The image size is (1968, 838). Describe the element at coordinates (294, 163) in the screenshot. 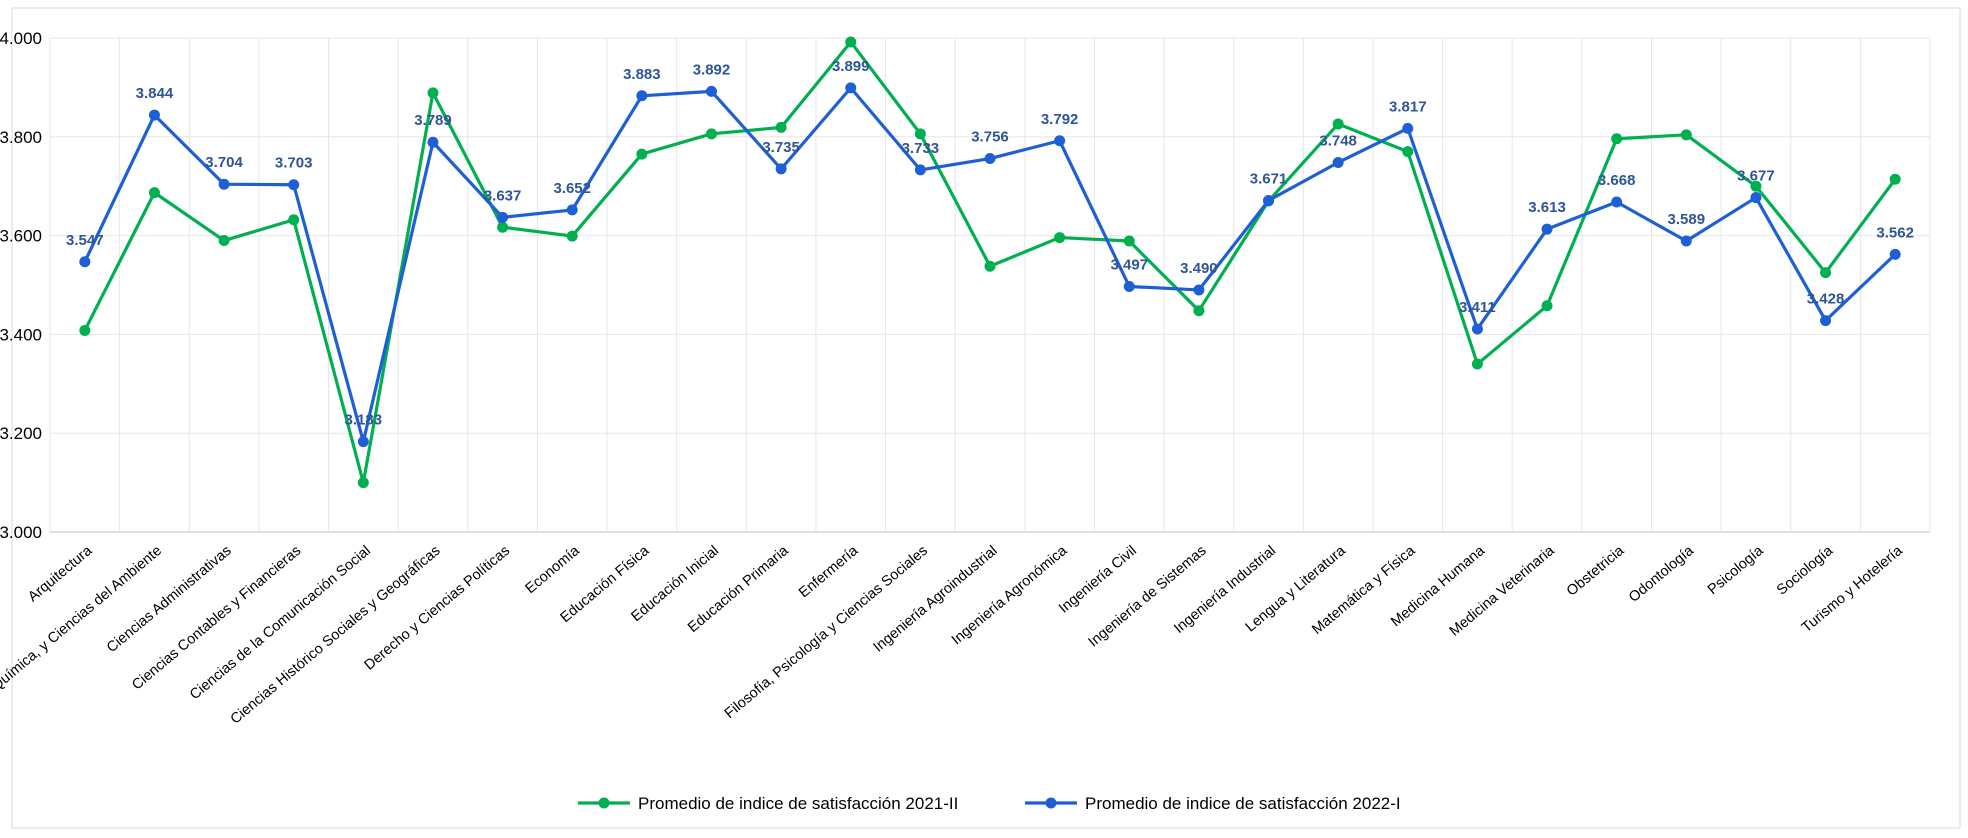

I see `data-label: 3.703` at that location.